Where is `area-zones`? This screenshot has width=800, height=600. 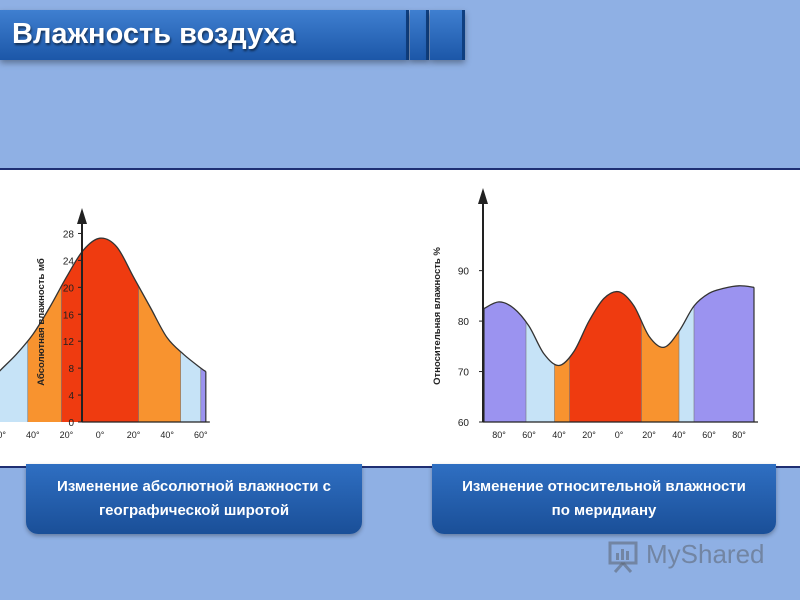
area-zones is located at coordinates (619, 353).